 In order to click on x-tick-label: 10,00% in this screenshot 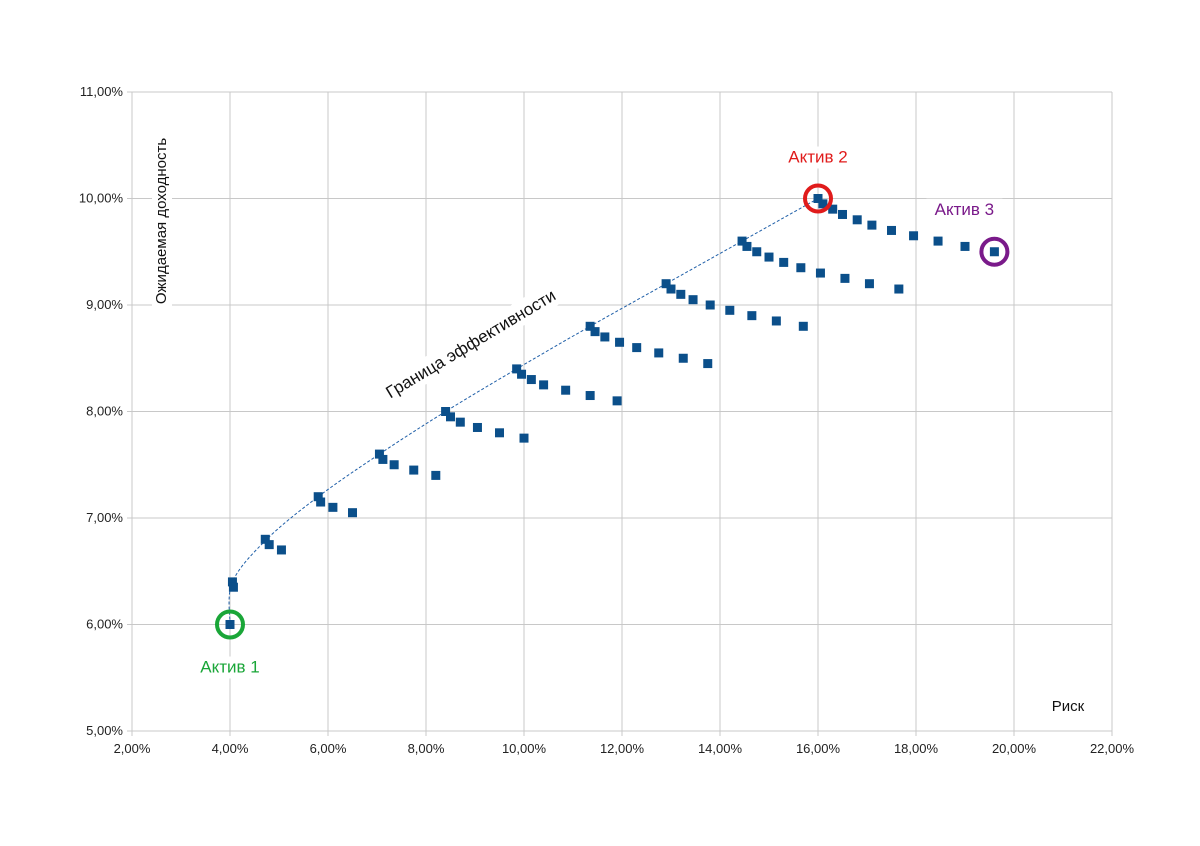, I will do `click(524, 748)`.